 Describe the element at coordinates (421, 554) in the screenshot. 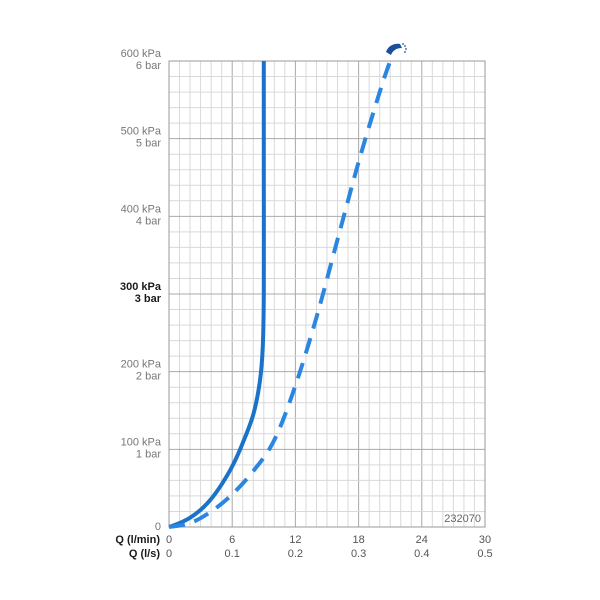

I see `x-tick-label-ls: 0.4` at that location.